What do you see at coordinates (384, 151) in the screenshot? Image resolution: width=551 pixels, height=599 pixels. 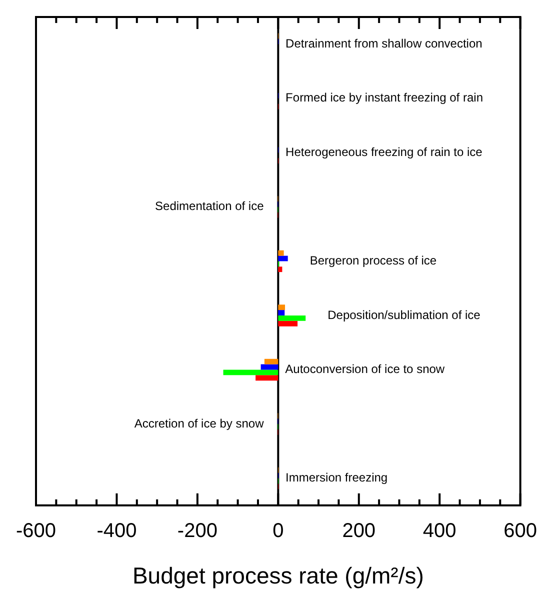 I see `y-tick-label: Heterogeneous freezing of rain to ice` at bounding box center [384, 151].